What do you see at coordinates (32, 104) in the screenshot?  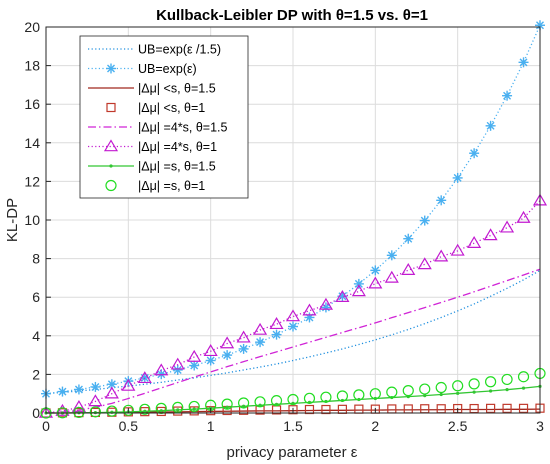 I see `y-tick-label: 16` at bounding box center [32, 104].